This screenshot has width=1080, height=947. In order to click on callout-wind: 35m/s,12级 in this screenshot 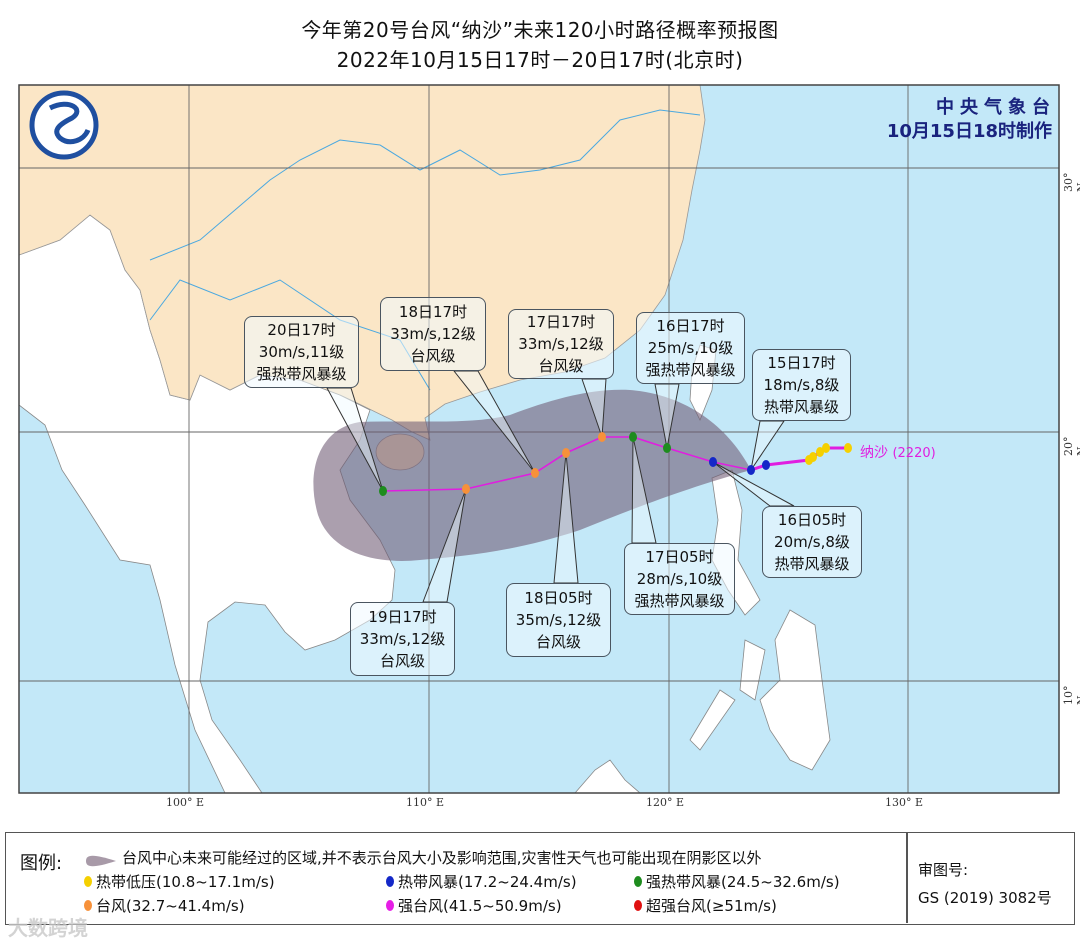, I will do `click(558, 620)`.